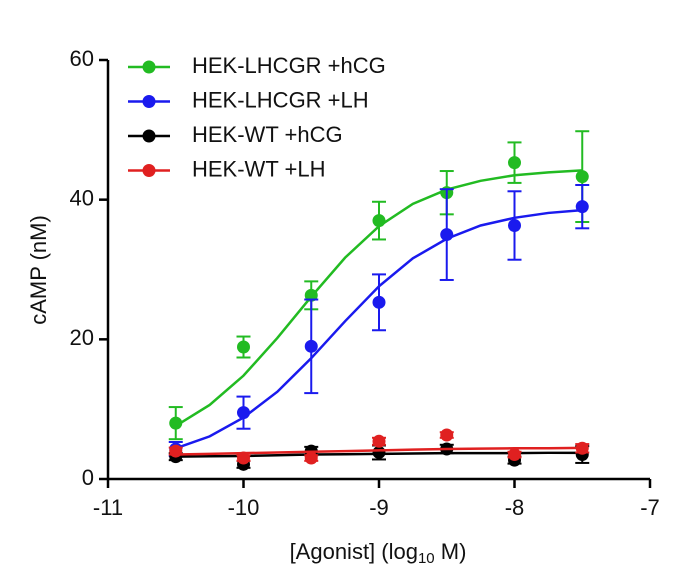 Image resolution: width=690 pixels, height=580 pixels. What do you see at coordinates (451, 551) in the screenshot?
I see `x-axis-label-after: M)` at bounding box center [451, 551].